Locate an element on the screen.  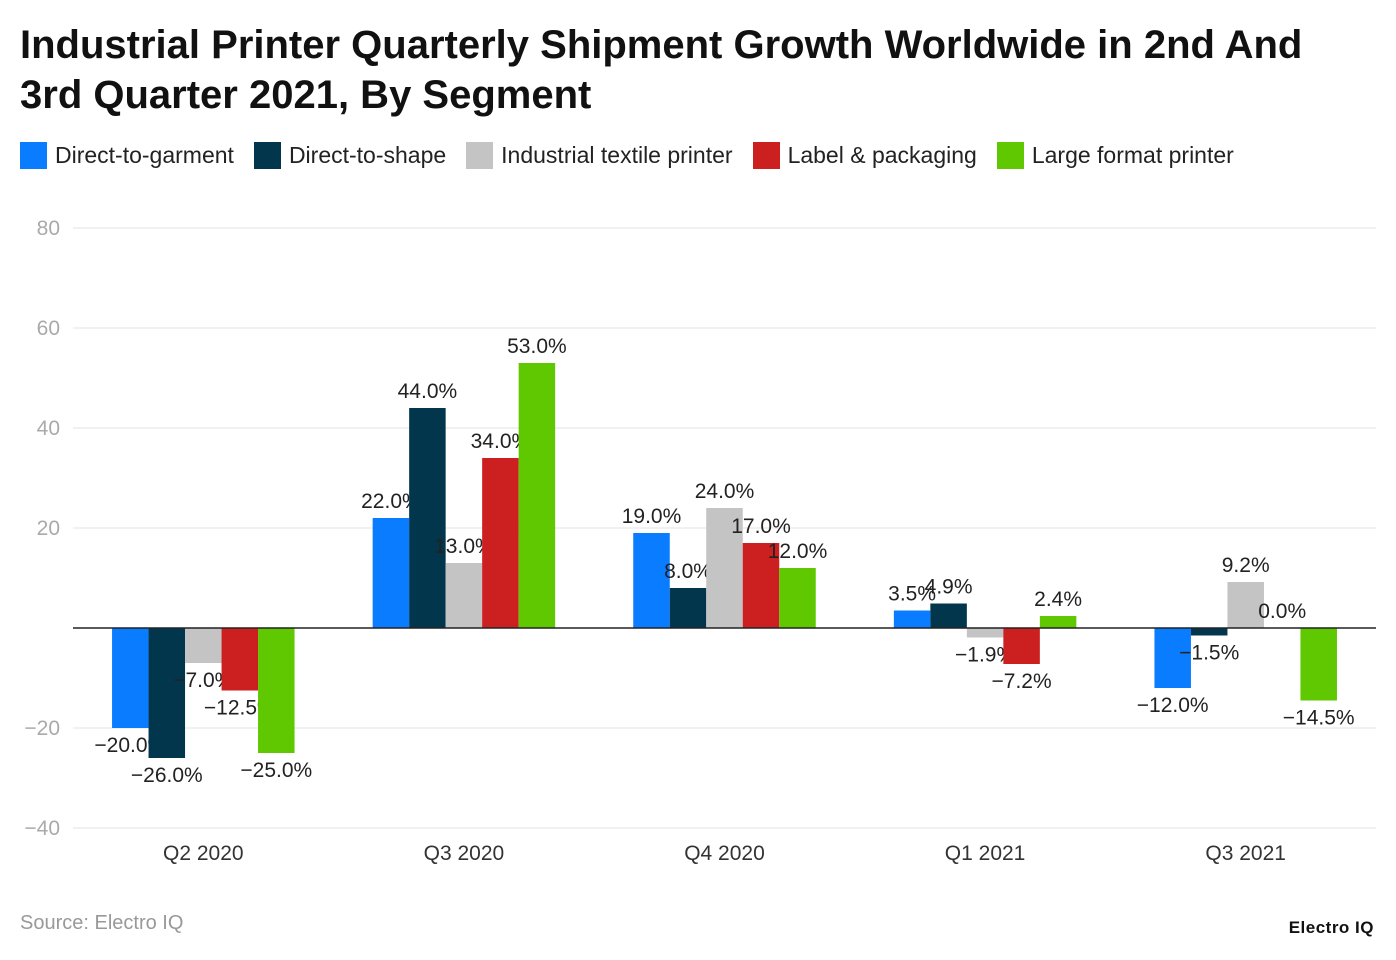
y-tick-label: 20 is located at coordinates (48, 528).